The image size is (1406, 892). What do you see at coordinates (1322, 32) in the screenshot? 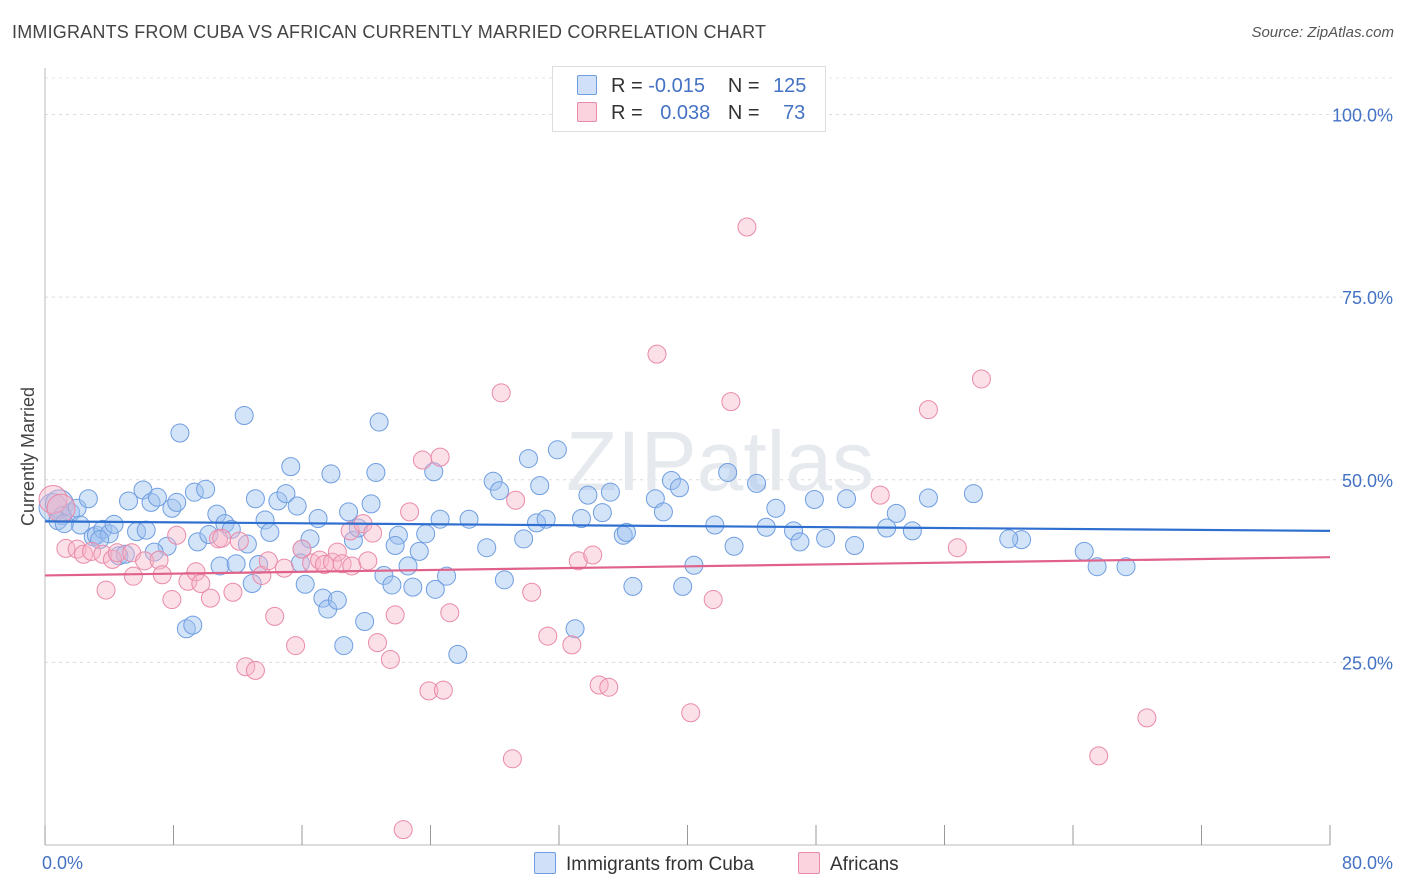
I see `source-credit: Source: ZipAtlas.com` at bounding box center [1322, 32].